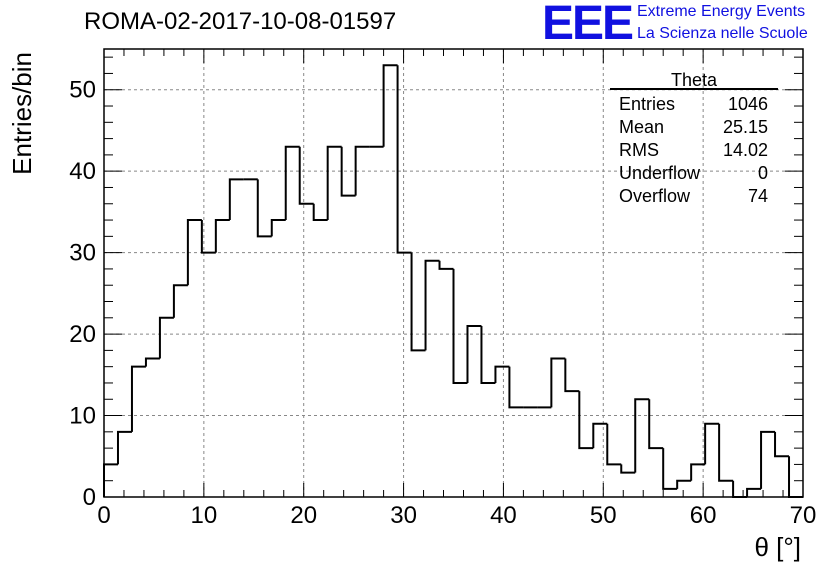 The height and width of the screenshot is (572, 836). Describe the element at coordinates (82, 253) in the screenshot. I see `y-tick-label: 30` at that location.